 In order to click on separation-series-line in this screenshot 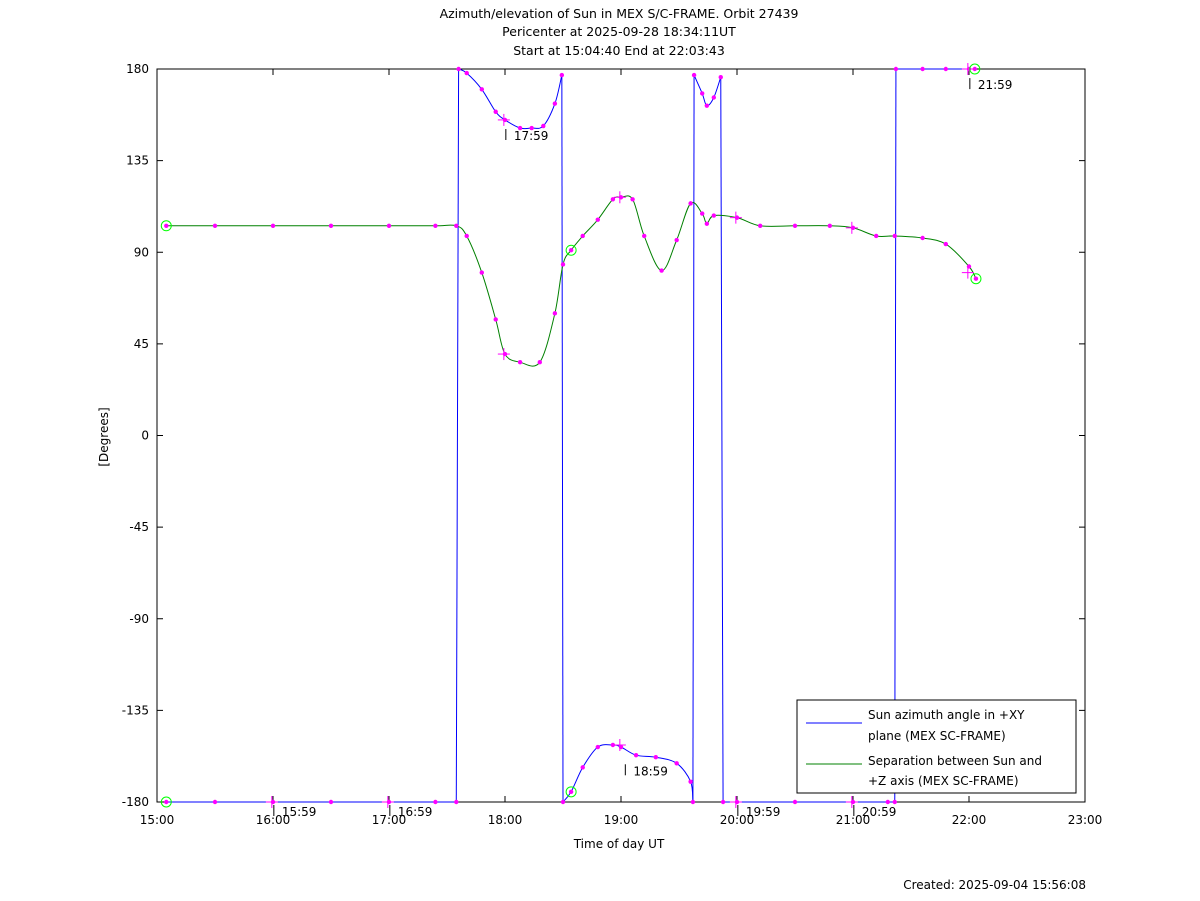, I will do `click(571, 281)`.